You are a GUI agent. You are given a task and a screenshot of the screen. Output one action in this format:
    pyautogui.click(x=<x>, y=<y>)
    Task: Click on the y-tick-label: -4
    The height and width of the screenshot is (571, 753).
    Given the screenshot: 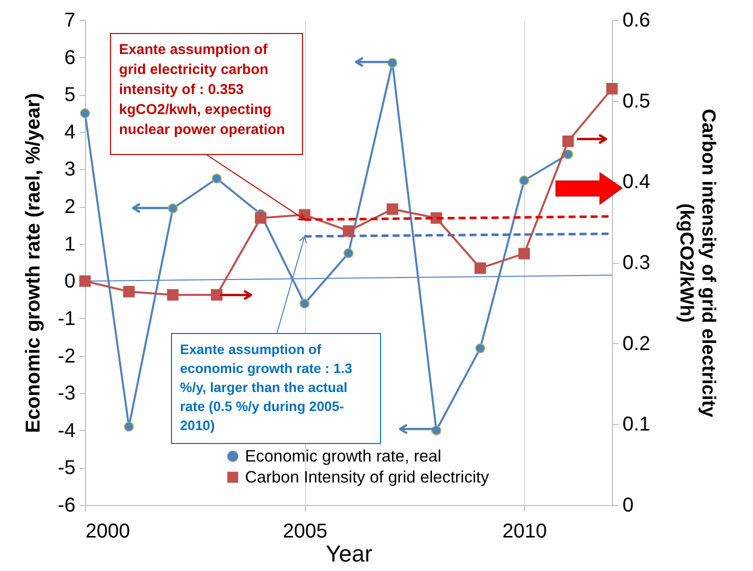 What is the action you would take?
    pyautogui.click(x=67, y=431)
    